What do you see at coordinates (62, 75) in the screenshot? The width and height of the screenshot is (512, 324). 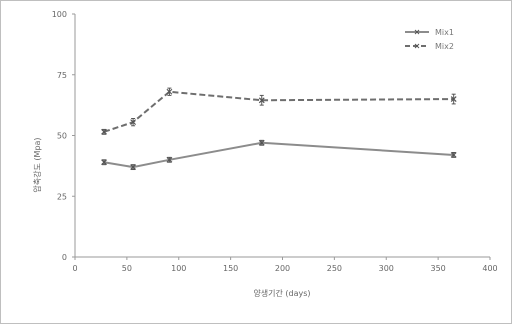 I see `y-tick-label: 75` at bounding box center [62, 75].